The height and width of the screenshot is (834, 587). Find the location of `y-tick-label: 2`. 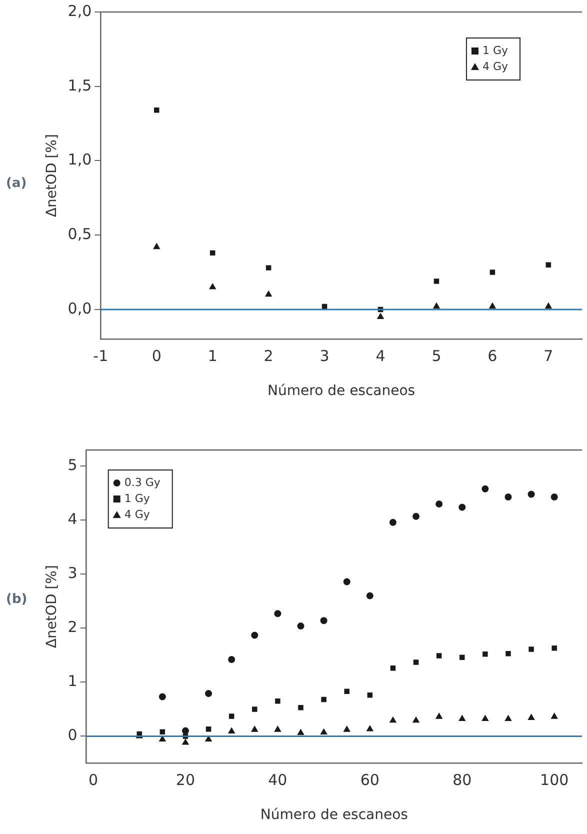

y-tick-label: 2 is located at coordinates (73, 627).